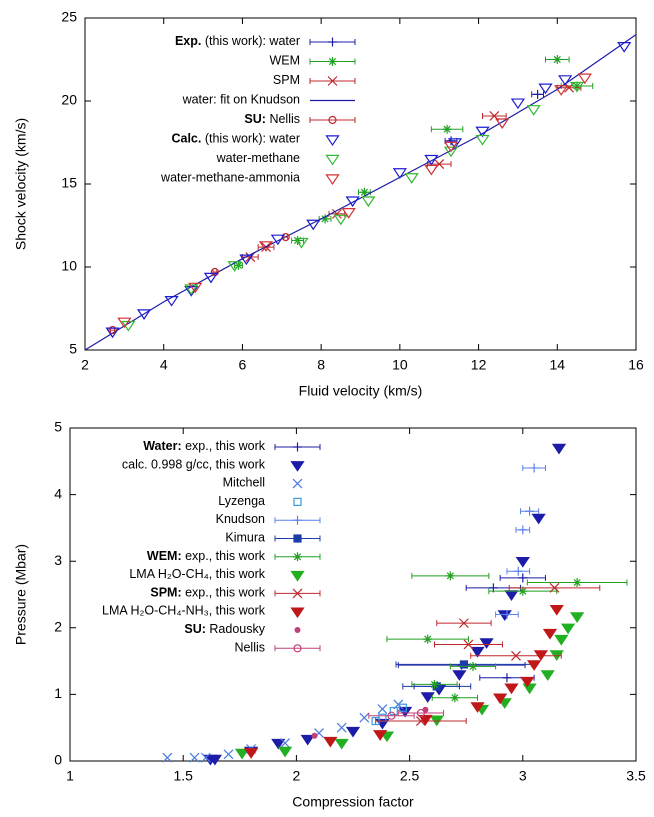 The image size is (654, 817). I want to click on y-tick-label: 0, so click(58, 760).